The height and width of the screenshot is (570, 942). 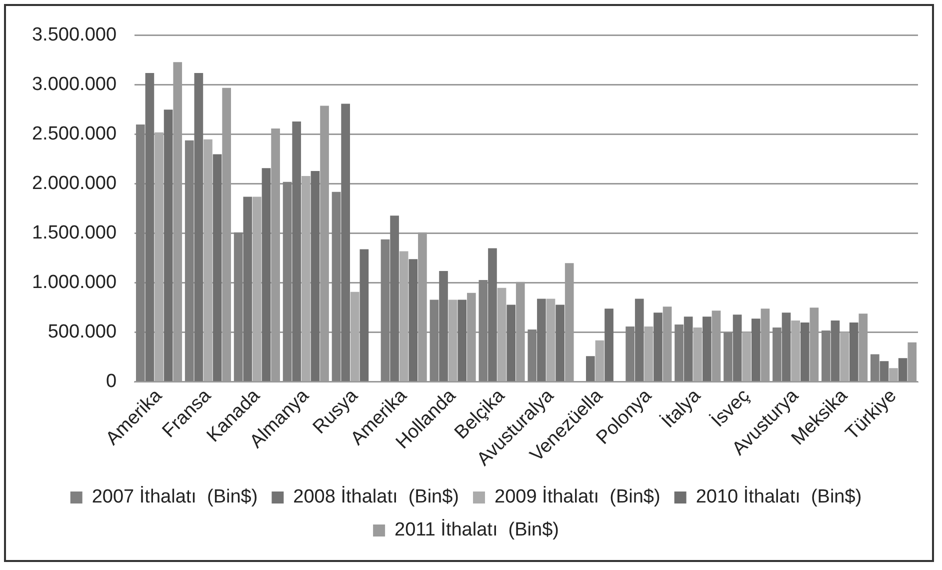 I want to click on y-tick-label: 2.000.000, so click(x=74, y=183).